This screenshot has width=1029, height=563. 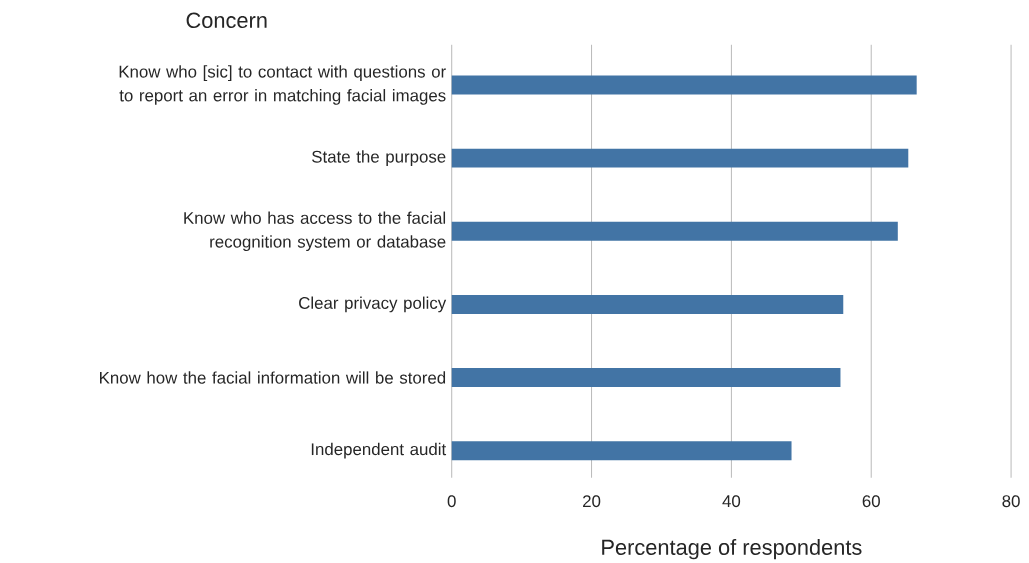 I want to click on y-tick-label: Know who [sic] to contact with questions or to report an error in matching facial images, so click(x=282, y=85).